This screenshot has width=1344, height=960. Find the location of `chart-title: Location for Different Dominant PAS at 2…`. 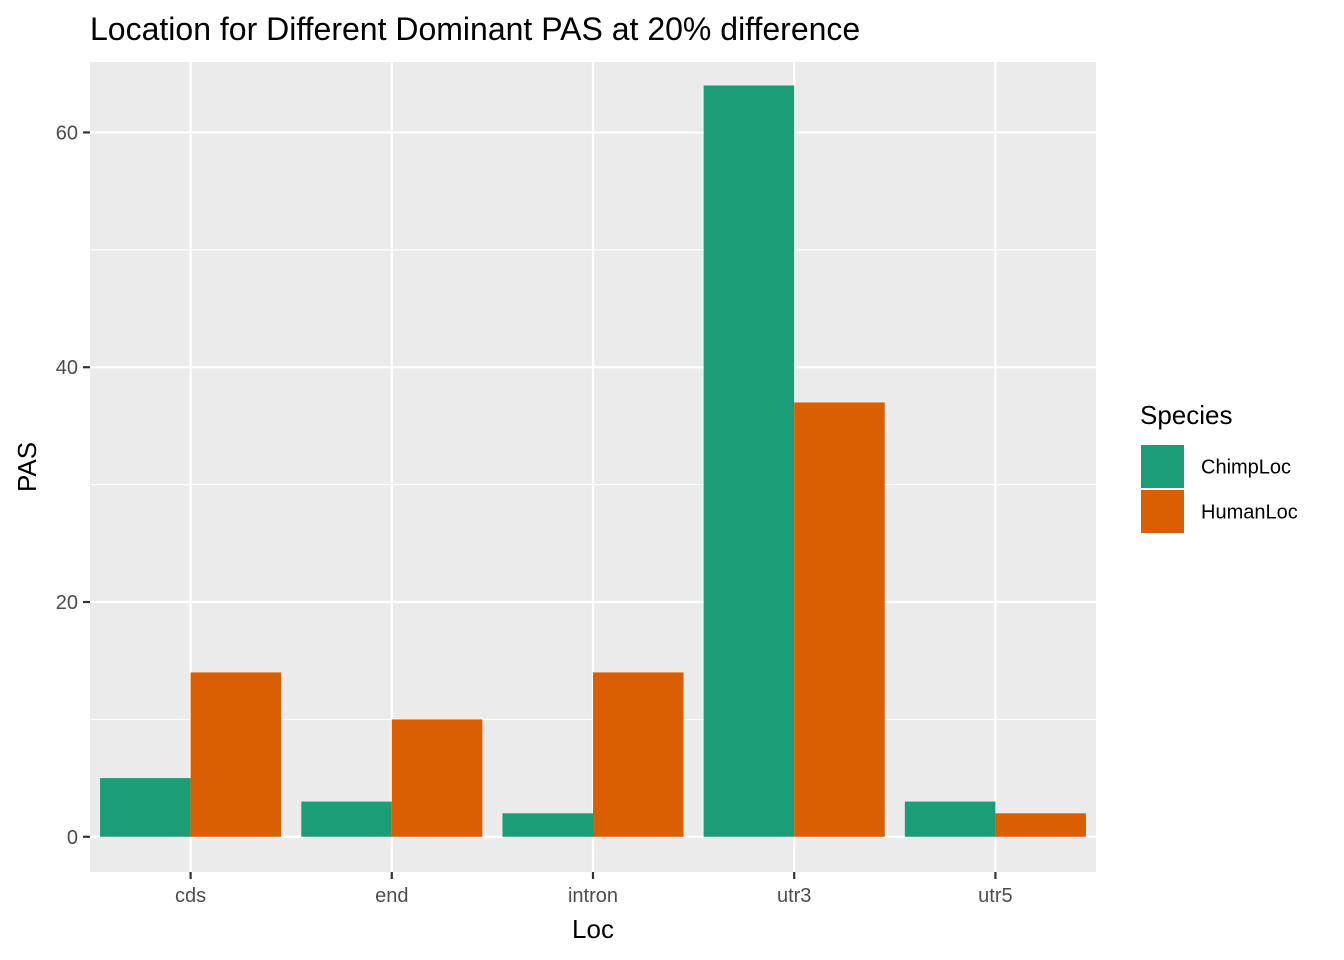

chart-title: Location for Different Dominant PAS at 2… is located at coordinates (475, 29).